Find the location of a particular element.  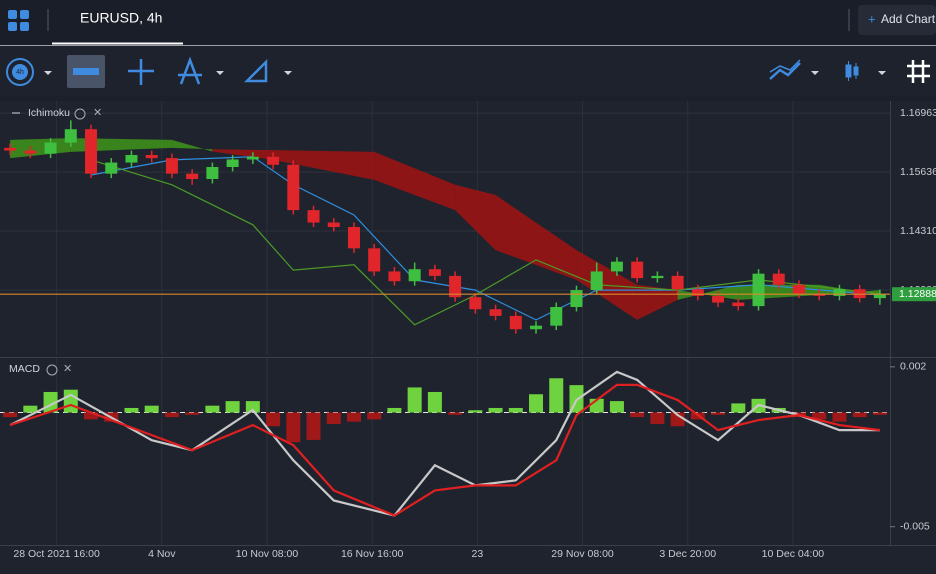

x-tick-label: 4 Nov is located at coordinates (162, 554).